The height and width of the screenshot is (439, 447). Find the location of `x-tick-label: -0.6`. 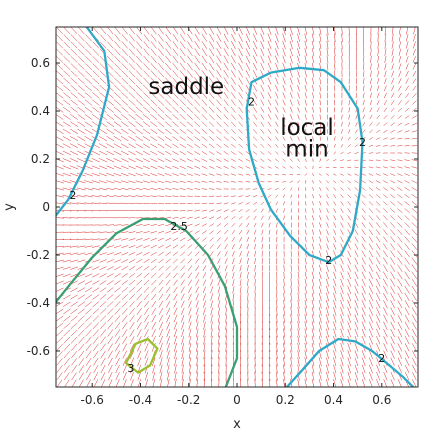

x-tick-label: -0.6 is located at coordinates (91, 400).